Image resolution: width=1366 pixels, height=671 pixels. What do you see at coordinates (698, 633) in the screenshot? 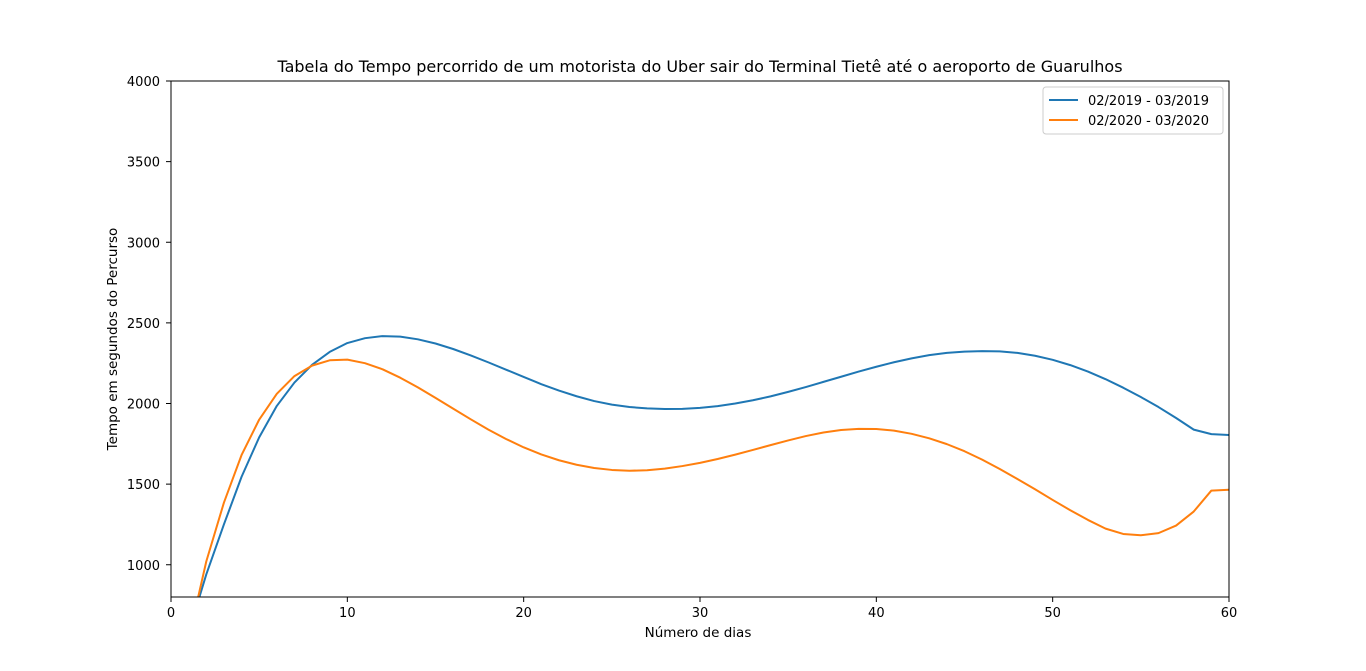
I see `x-axis-label: Número de dias` at bounding box center [698, 633].